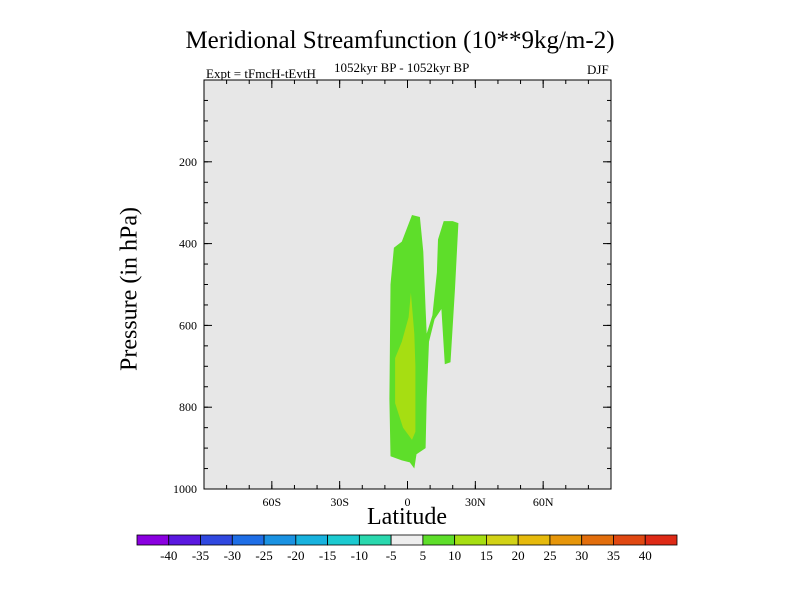  I want to click on colorbar-label: 25, so click(549, 555).